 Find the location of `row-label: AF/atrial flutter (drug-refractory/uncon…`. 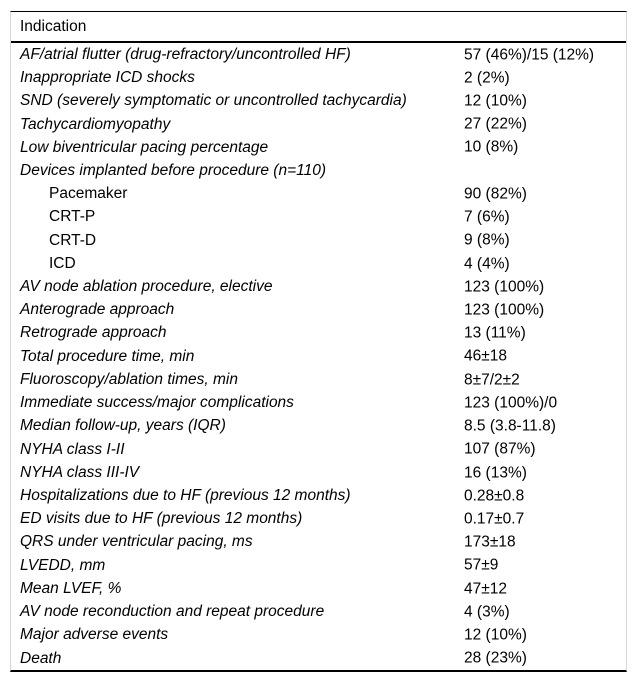

row-label: AF/atrial flutter (drug-refractory/uncon… is located at coordinates (185, 54).